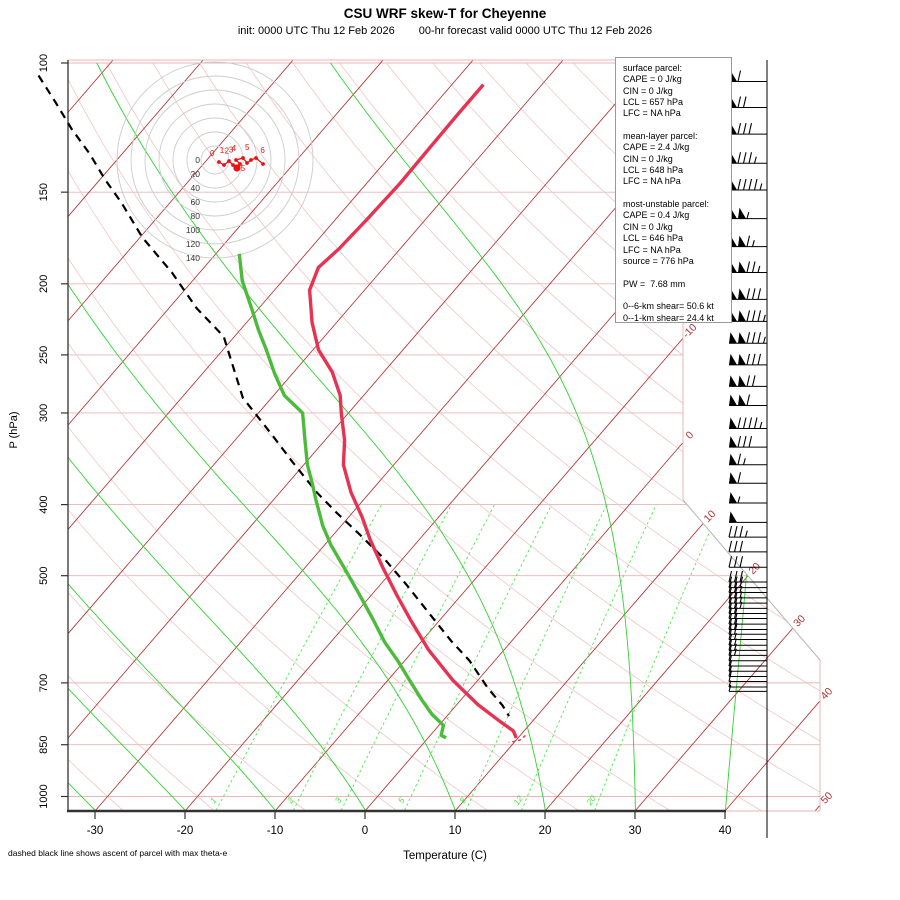  I want to click on hodograph-ring-label: 140, so click(193, 258).